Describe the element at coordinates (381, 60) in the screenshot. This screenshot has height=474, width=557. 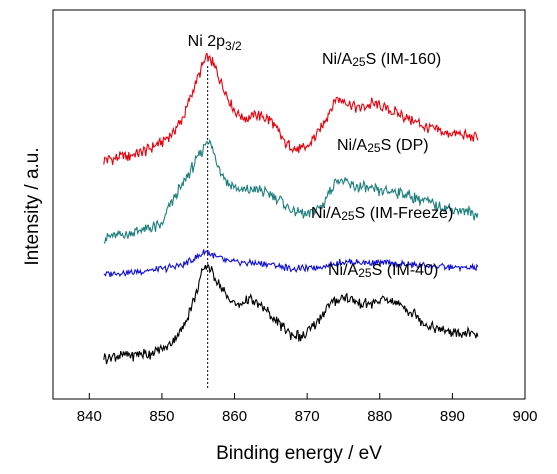
I see `series-label-3: Ni/A25S (IM-160)` at that location.